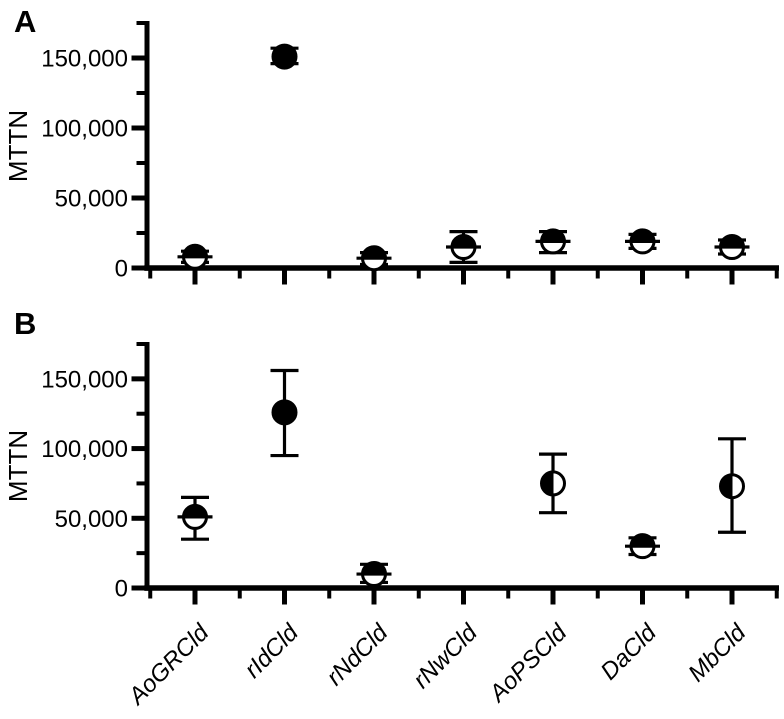  I want to click on x-tick-label-rNwCld: rNwCld, so click(445, 656).